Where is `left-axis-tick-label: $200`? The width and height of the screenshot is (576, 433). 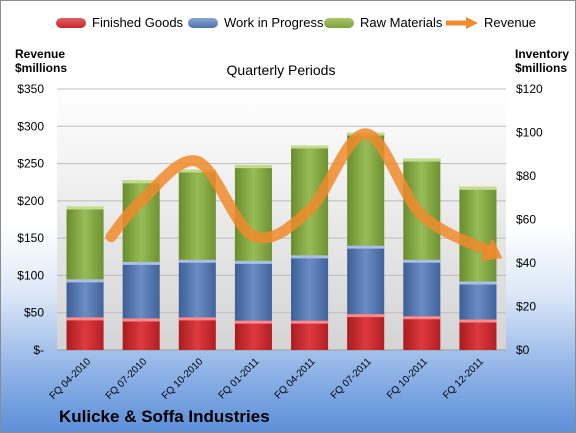 left-axis-tick-label: $200 is located at coordinates (30, 201).